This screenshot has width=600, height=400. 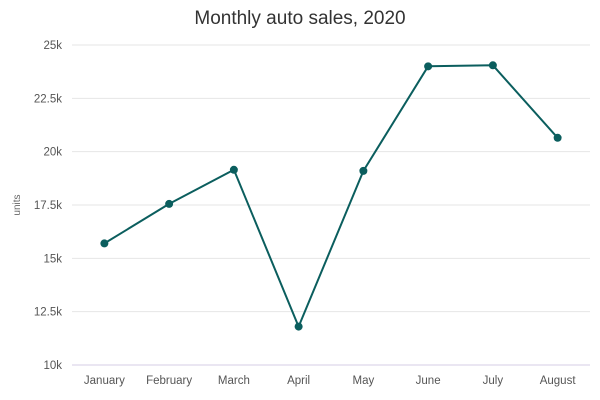 What do you see at coordinates (298, 381) in the screenshot?
I see `x-tick-label: April` at bounding box center [298, 381].